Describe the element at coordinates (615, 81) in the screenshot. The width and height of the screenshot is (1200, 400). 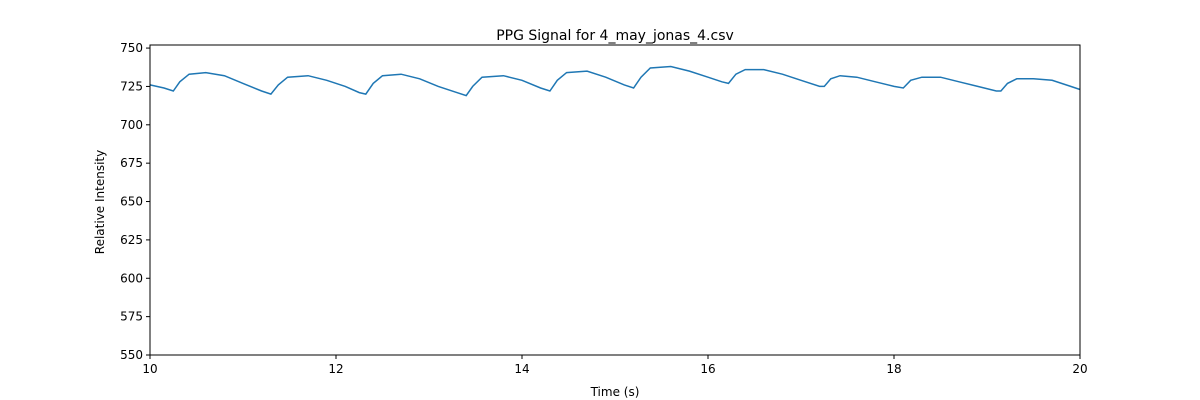
I see `data-line` at that location.